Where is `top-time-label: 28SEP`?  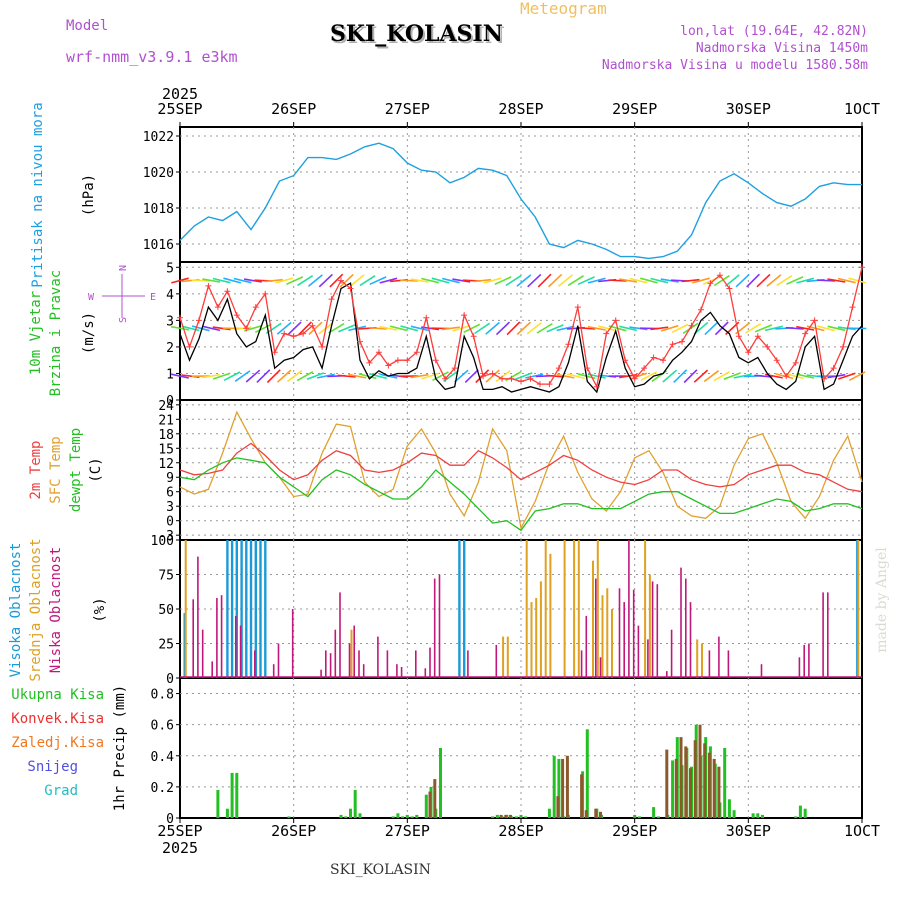
top-time-label: 28SEP is located at coordinates (520, 109).